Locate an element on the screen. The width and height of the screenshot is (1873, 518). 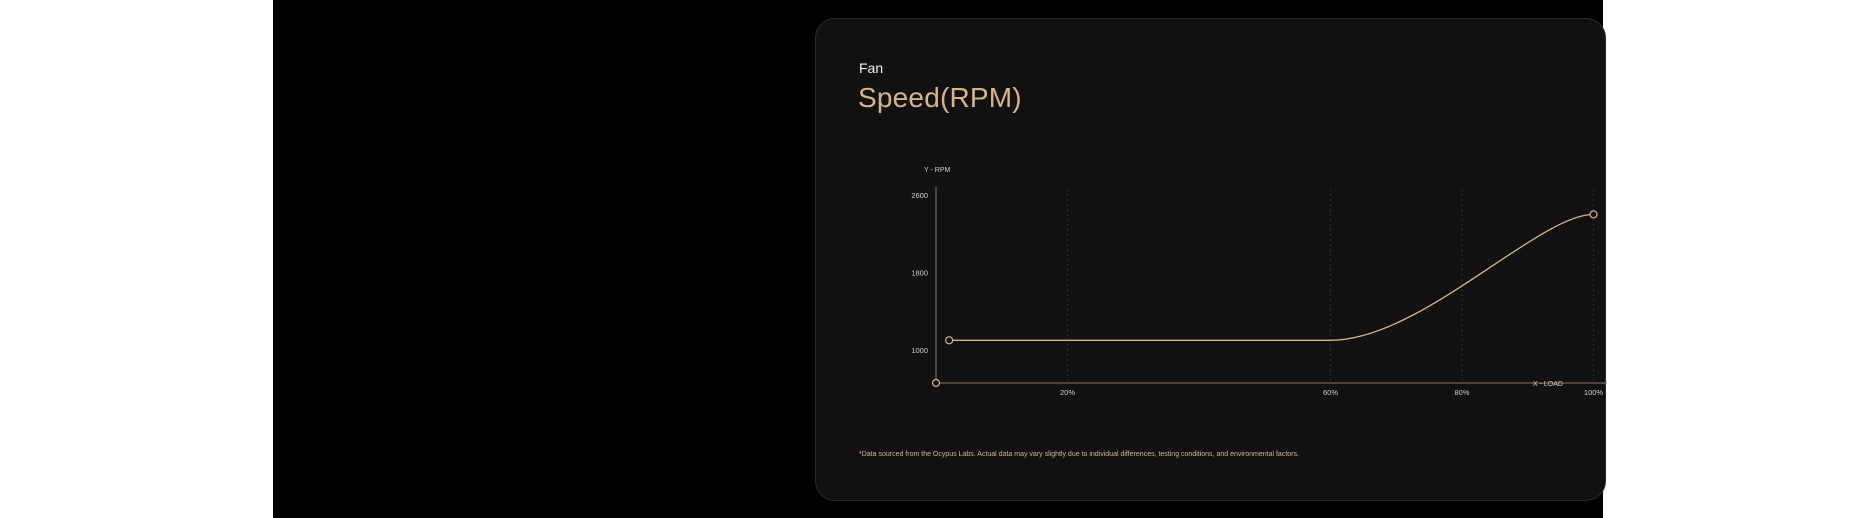
y-tick-label-2600: 2600 is located at coordinates (919, 195).